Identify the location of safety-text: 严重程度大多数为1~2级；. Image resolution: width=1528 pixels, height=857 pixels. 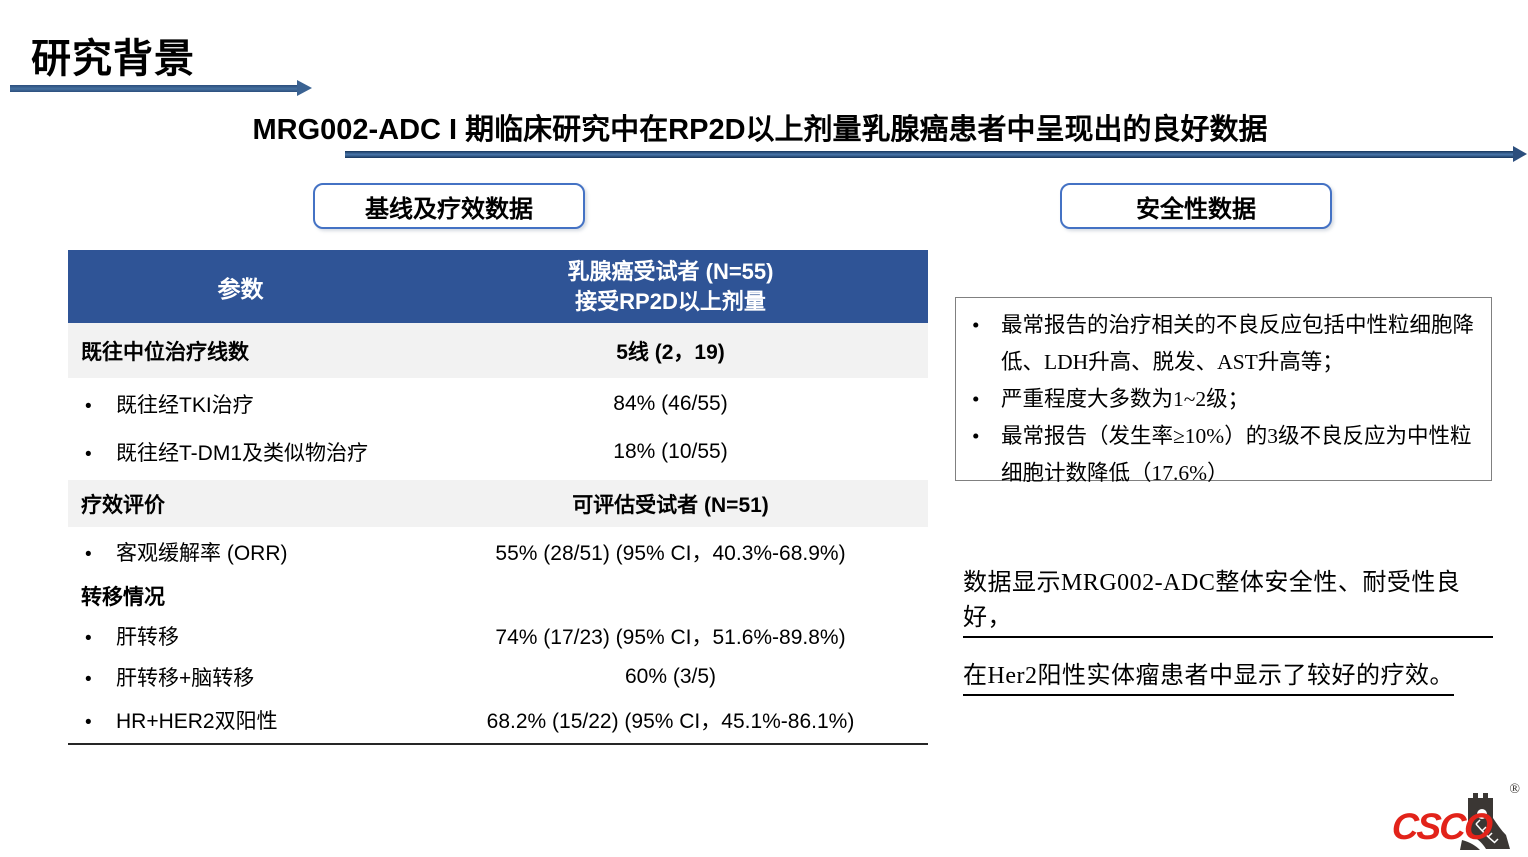
(1125, 399).